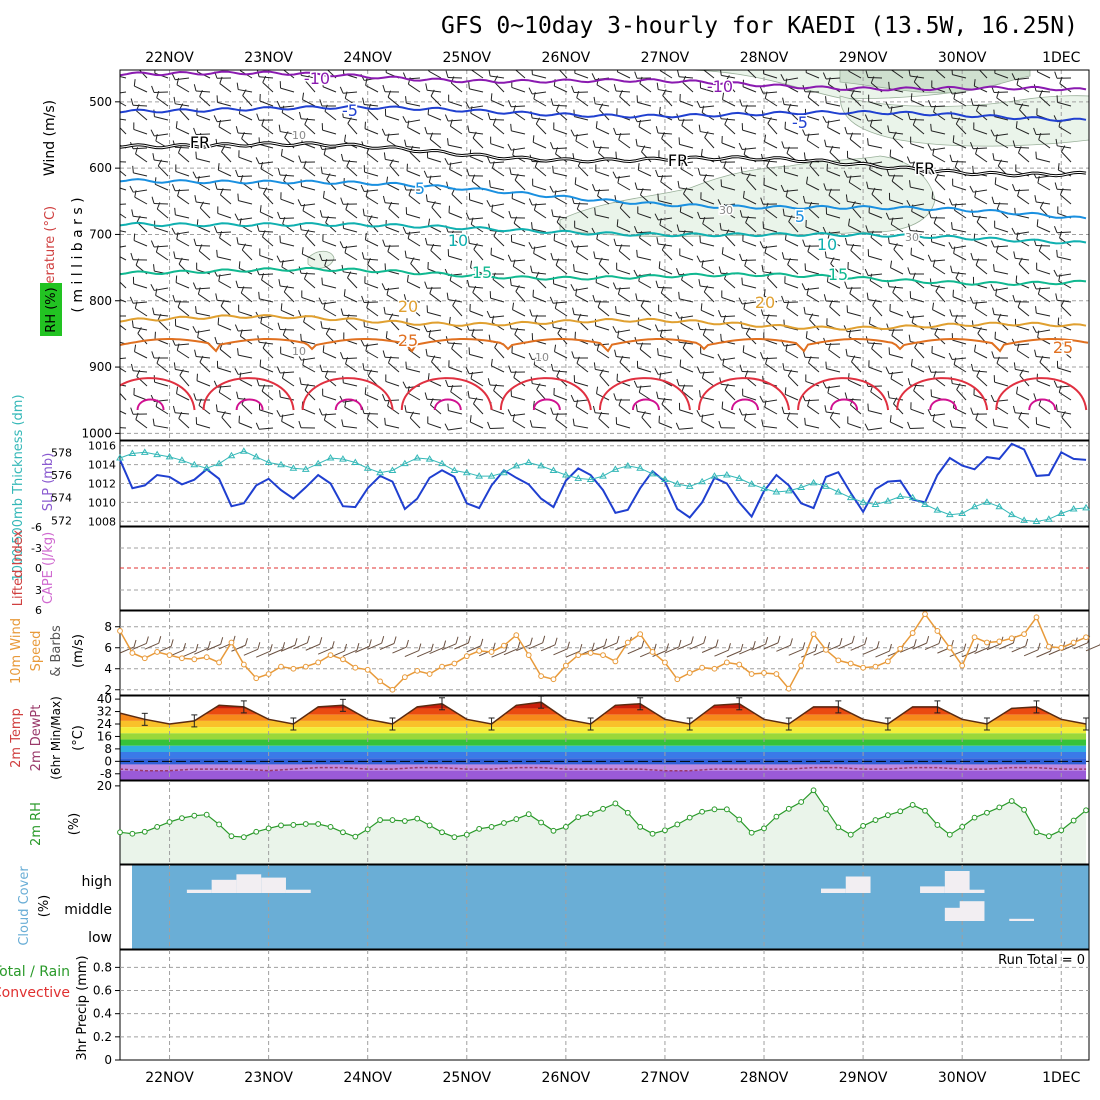  What do you see at coordinates (367, 58) in the screenshot?
I see `top-date-label: 24NOV` at bounding box center [367, 58].